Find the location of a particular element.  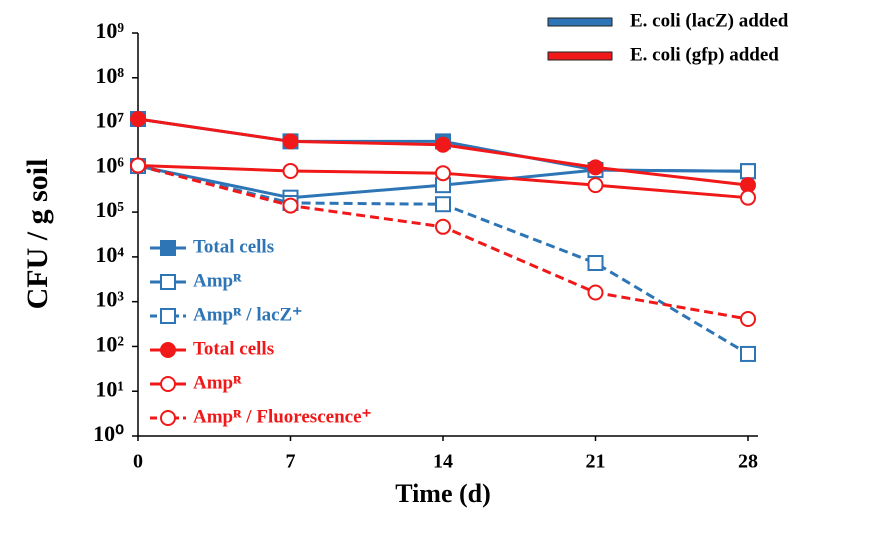

group-legend-label: E. coli (lacZ) added is located at coordinates (709, 20).